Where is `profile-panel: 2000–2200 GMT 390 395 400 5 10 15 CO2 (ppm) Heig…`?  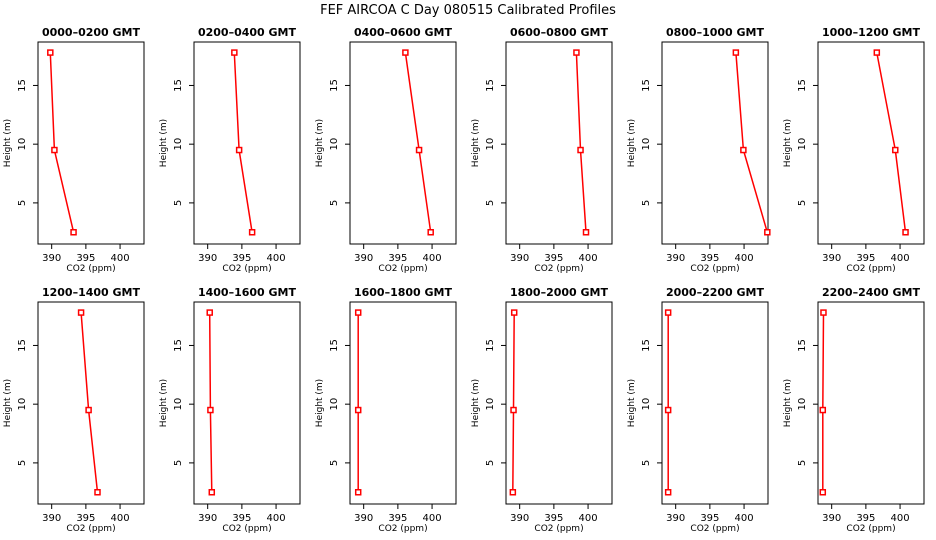
profile-panel: 2000–2200 GMT 390 395 400 5 10 15 CO2 (ppm) Heig… is located at coordinates (698, 410).